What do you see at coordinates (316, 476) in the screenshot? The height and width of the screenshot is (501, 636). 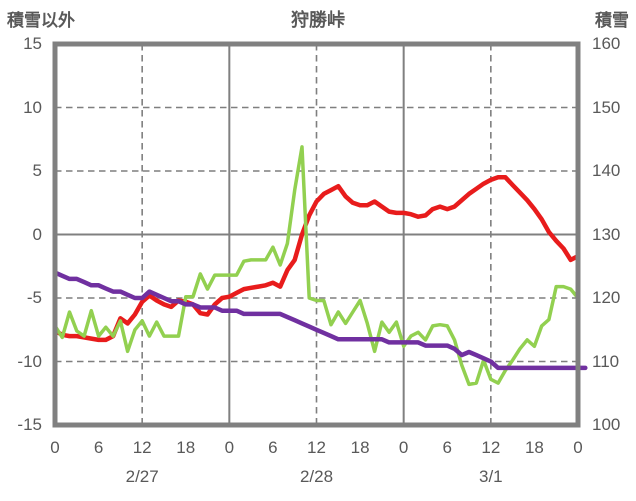 I see `x-axis-day-label: 2/28` at bounding box center [316, 476].